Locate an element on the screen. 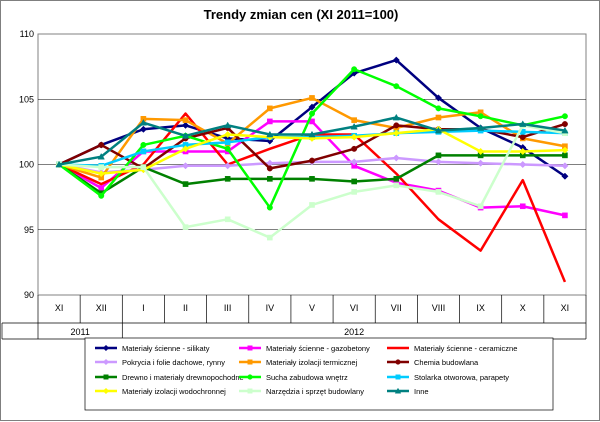 The height and width of the screenshot is (422, 600). legend-entry: Sucha zabudowa wnętrz is located at coordinates (293, 377).